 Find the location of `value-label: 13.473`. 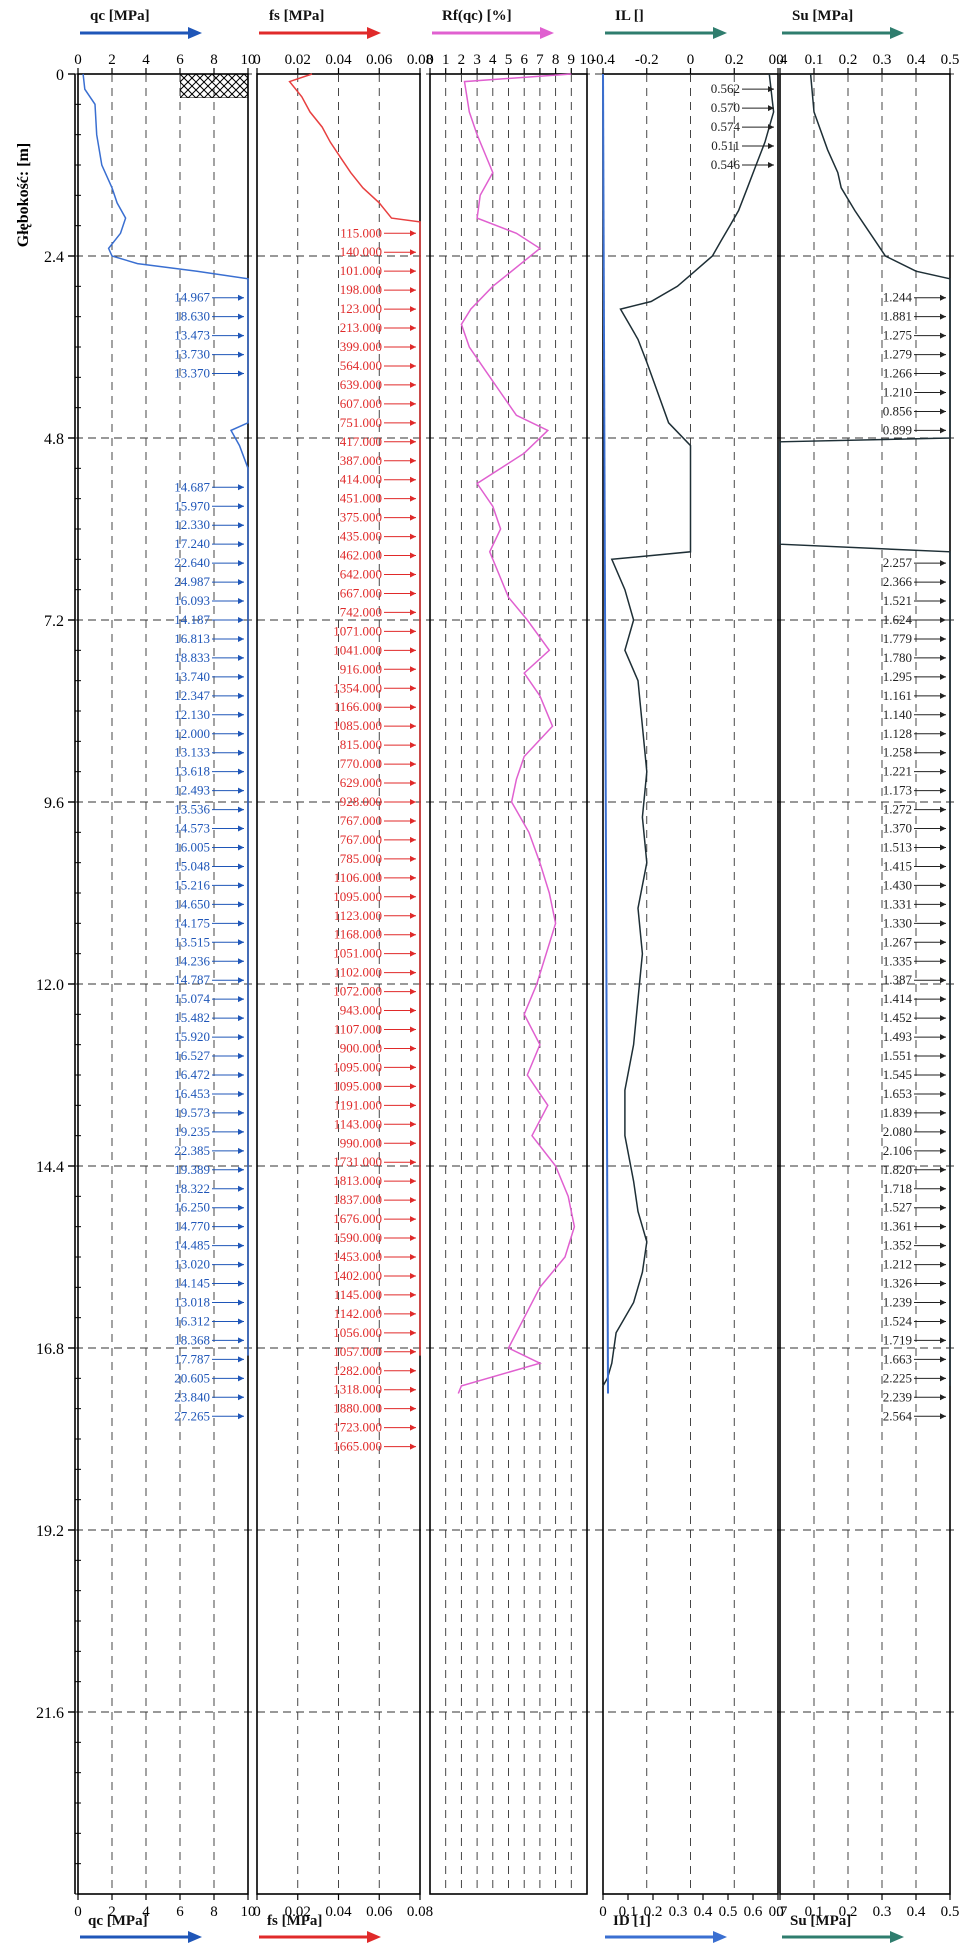

value-label: 13.473 is located at coordinates (192, 335).